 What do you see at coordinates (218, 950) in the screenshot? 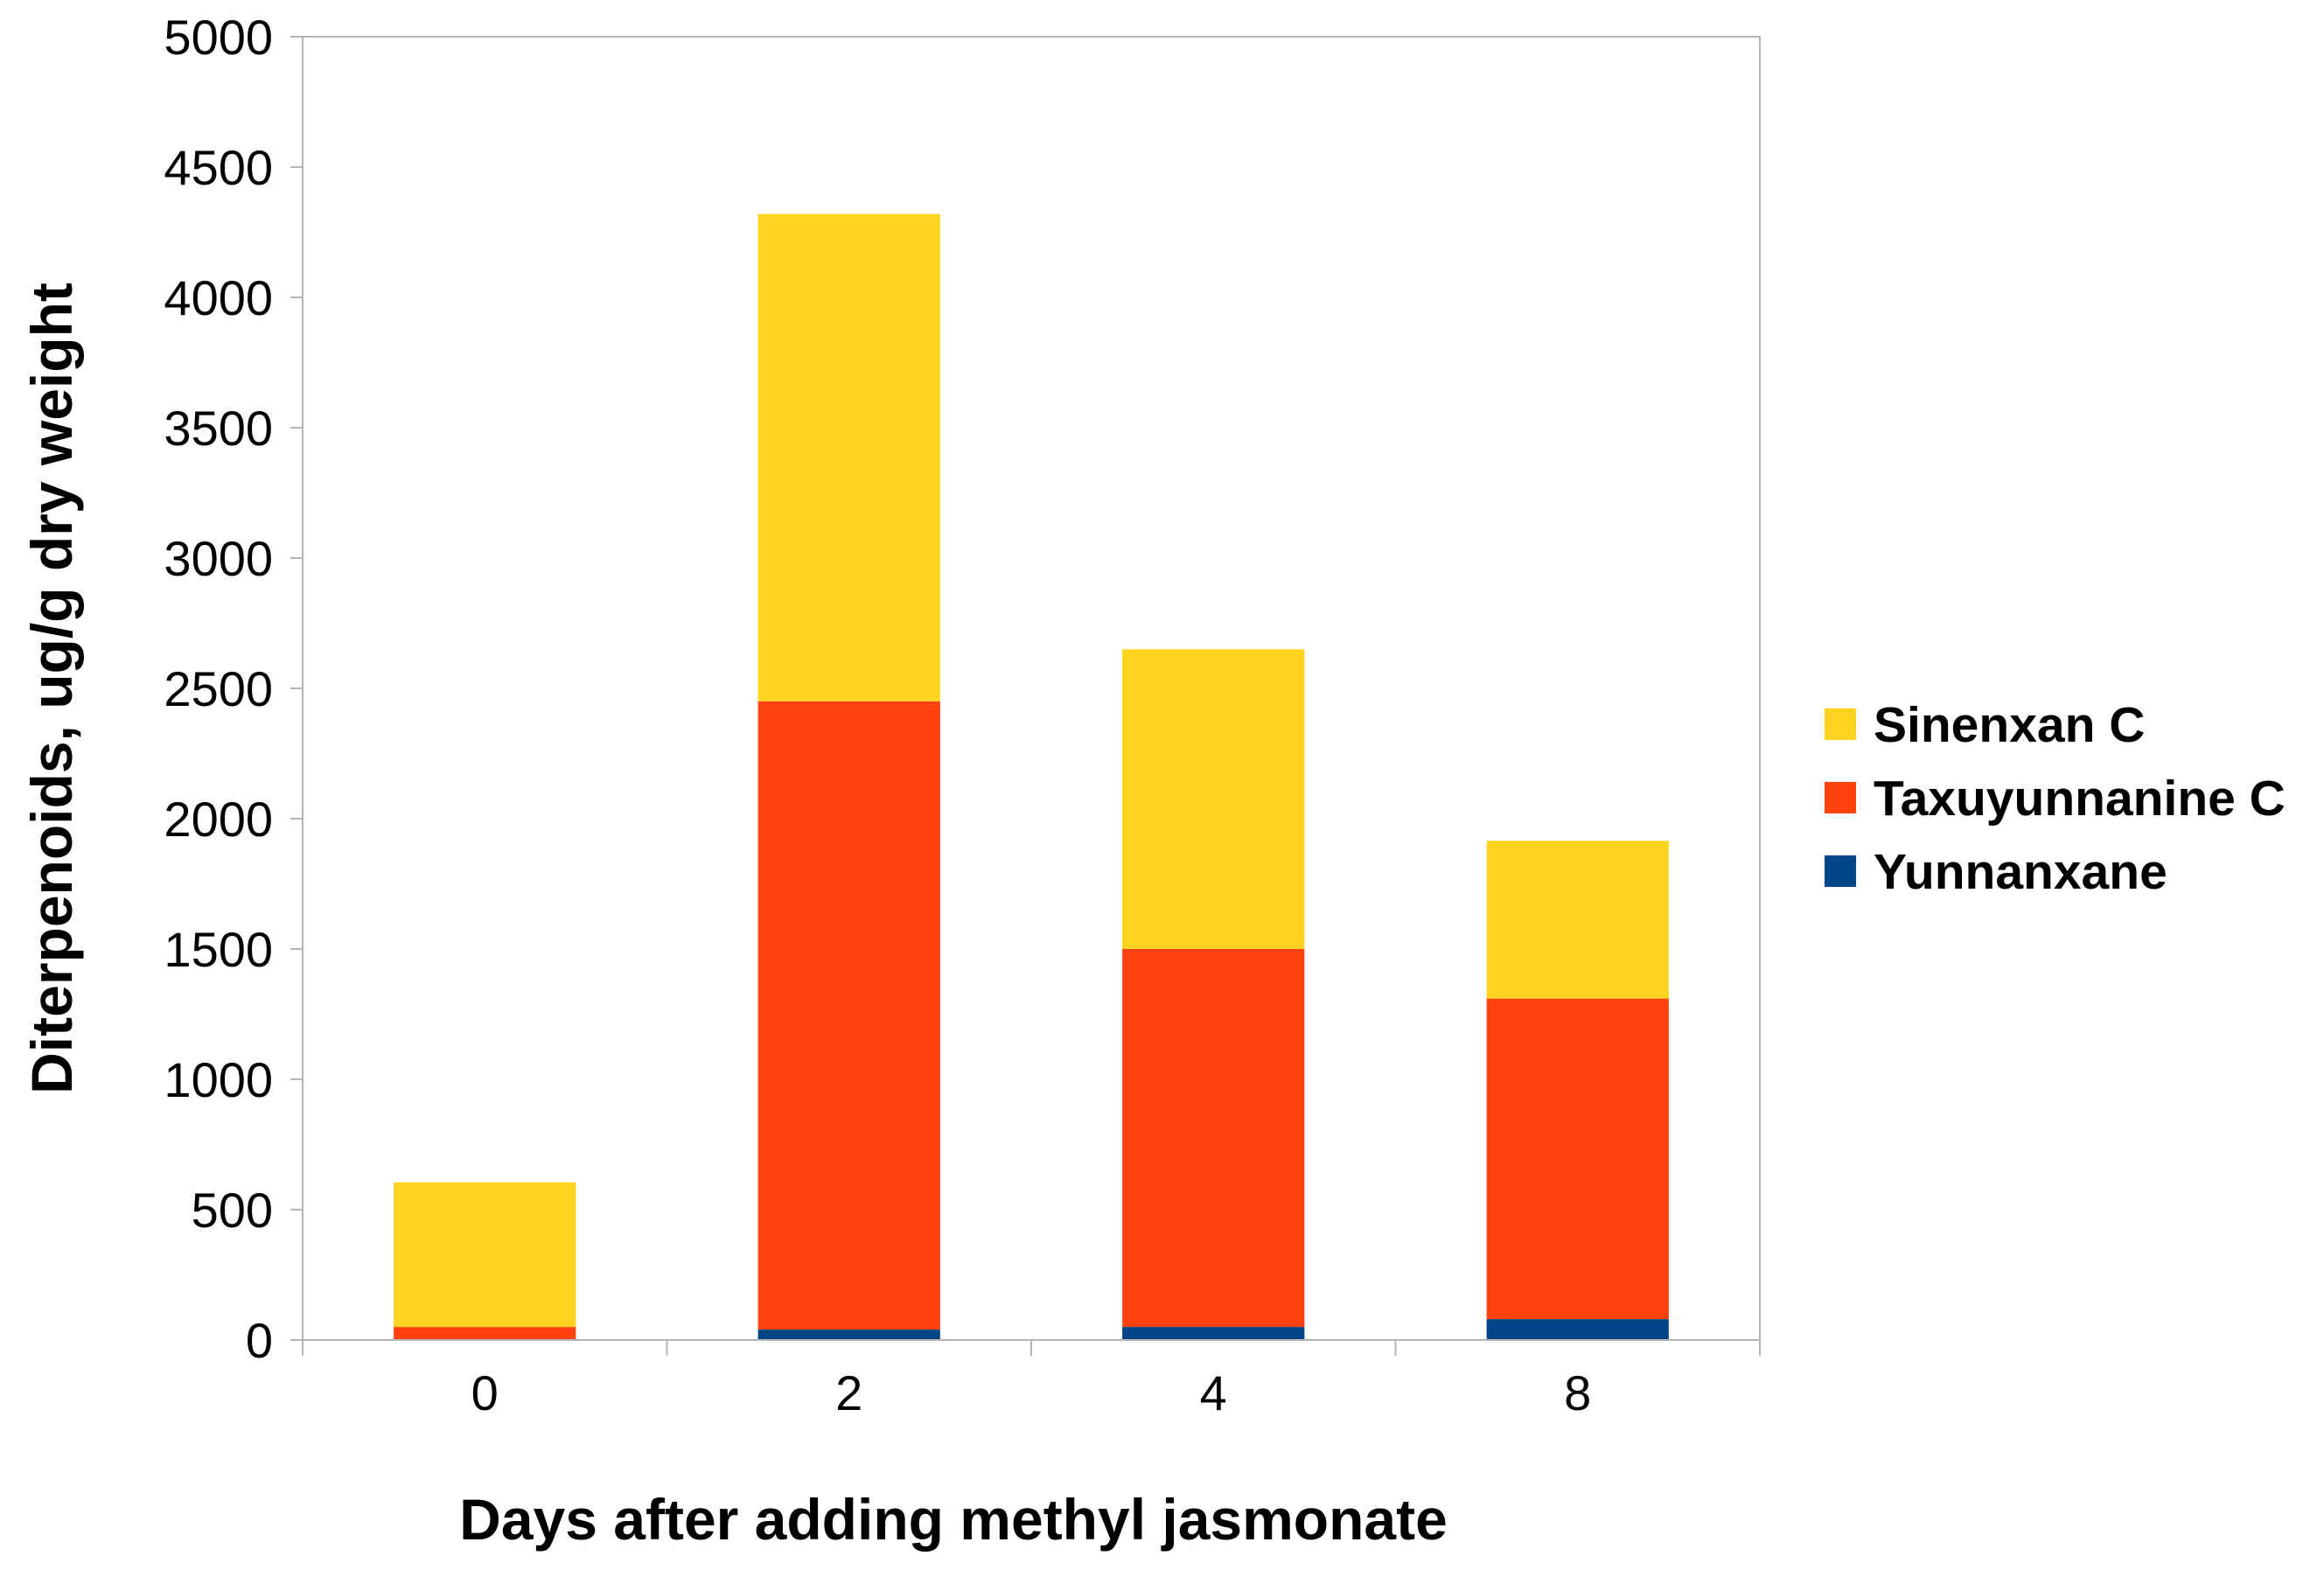
I see `y-tick-label: 1500` at bounding box center [218, 950].